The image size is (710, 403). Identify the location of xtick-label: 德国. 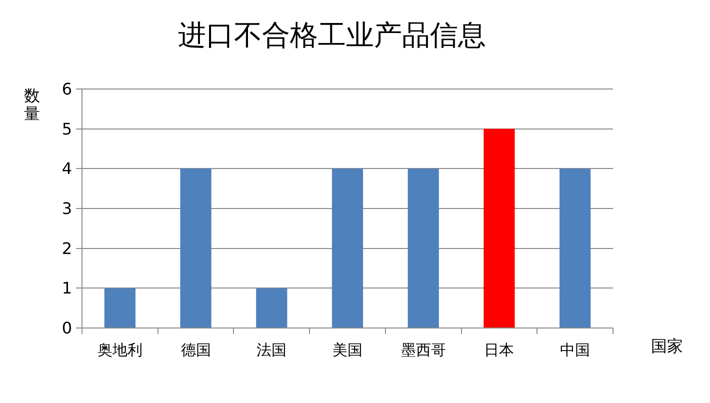
(195, 350).